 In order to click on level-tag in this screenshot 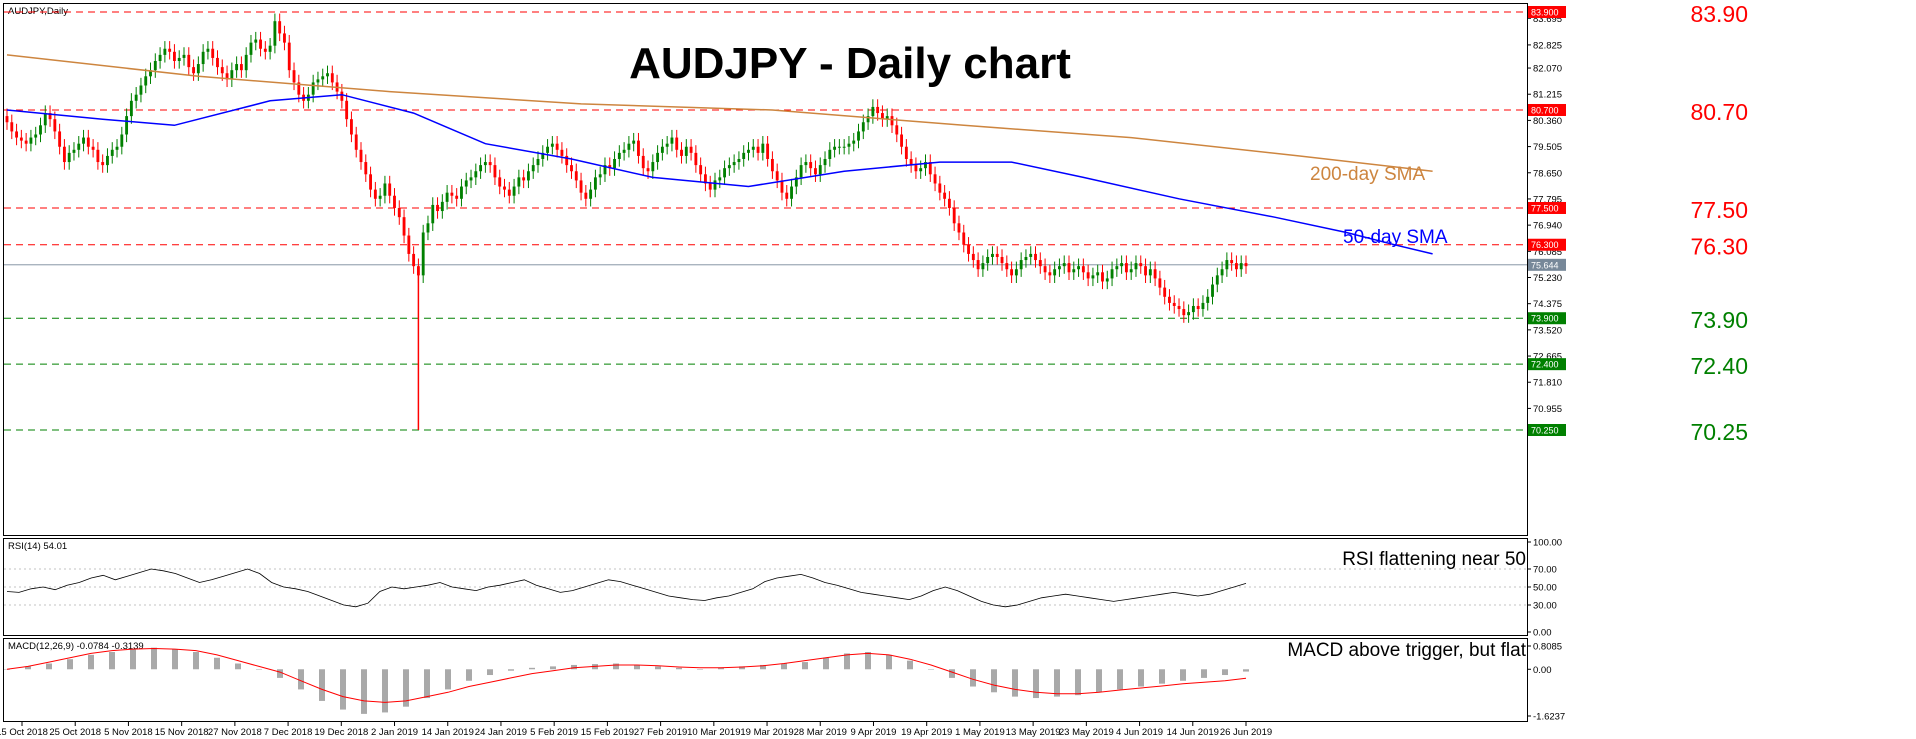, I will do `click(1547, 207)`.